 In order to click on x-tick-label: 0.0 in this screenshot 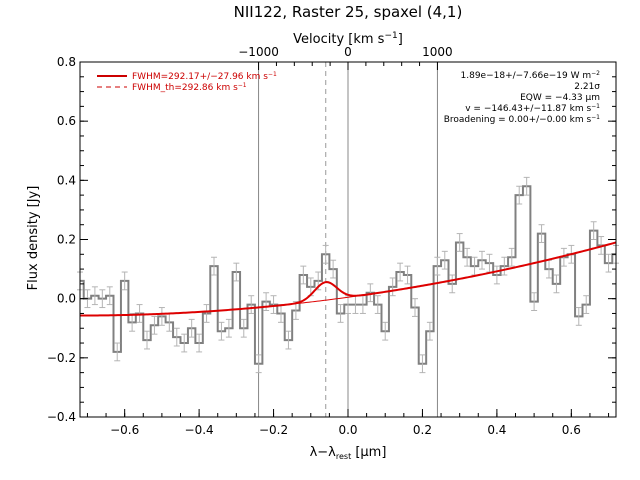, I will do `click(347, 430)`.